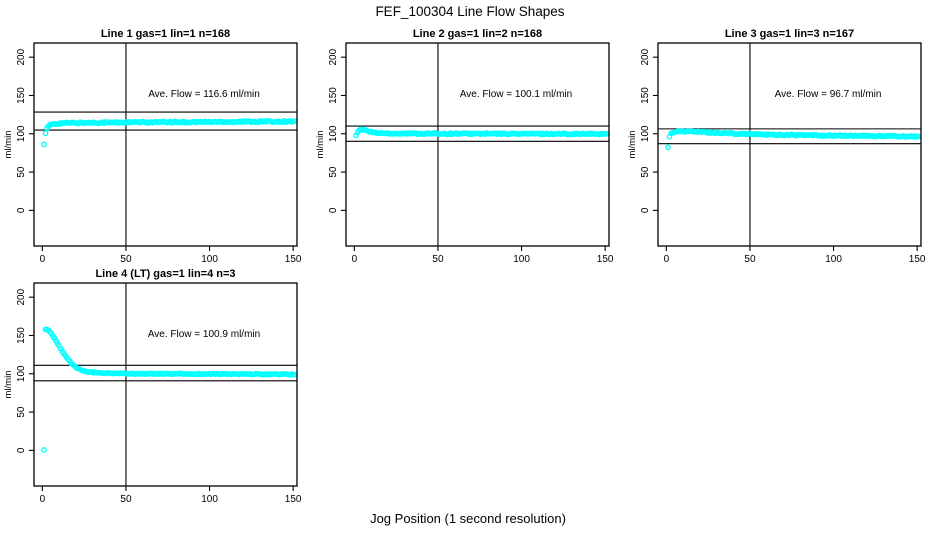  I want to click on y-axis-label-line1: ml/min, so click(8, 145).